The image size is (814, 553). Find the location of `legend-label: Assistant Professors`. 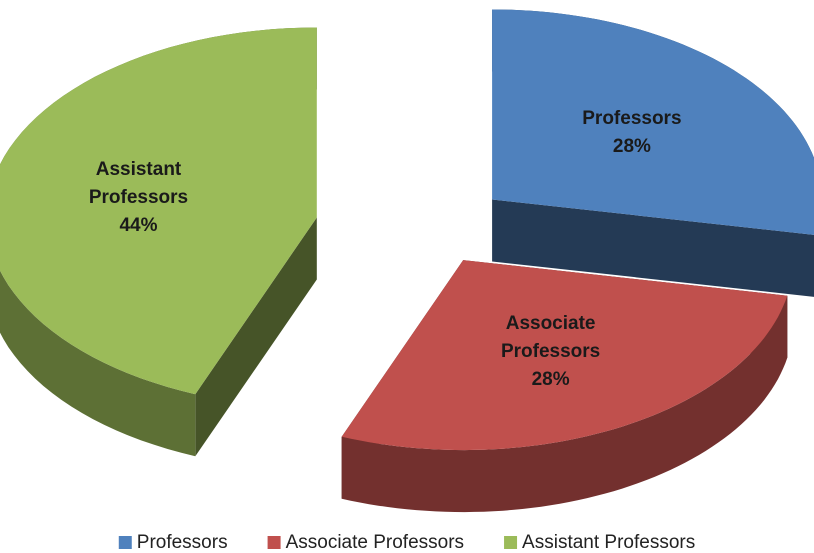

legend-label: Assistant Professors is located at coordinates (608, 542).